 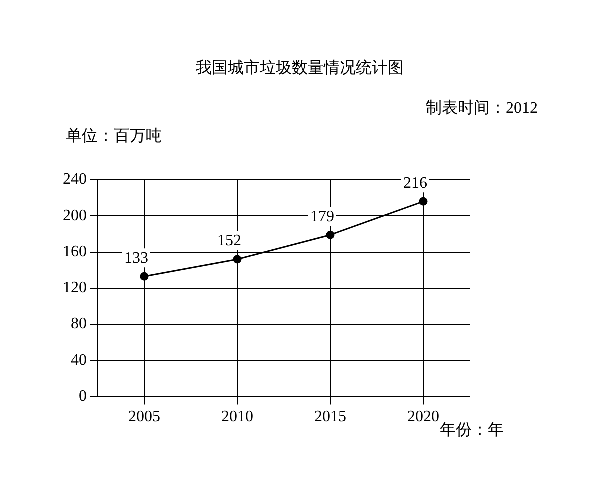 What do you see at coordinates (230, 241) in the screenshot?
I see `data-label: 152` at bounding box center [230, 241].